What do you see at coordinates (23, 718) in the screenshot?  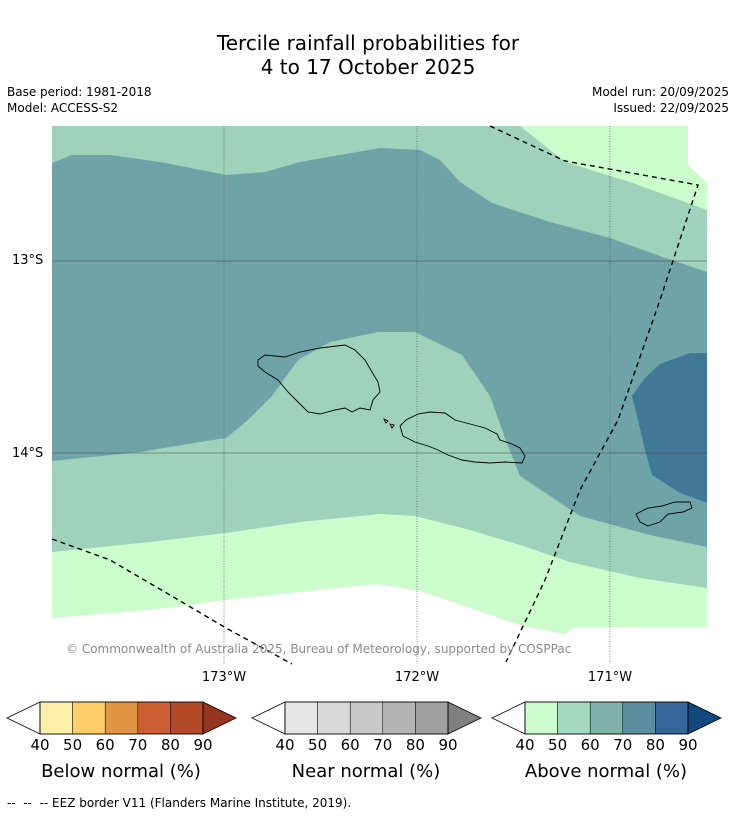 I see `below-colorbar-under-arrow` at bounding box center [23, 718].